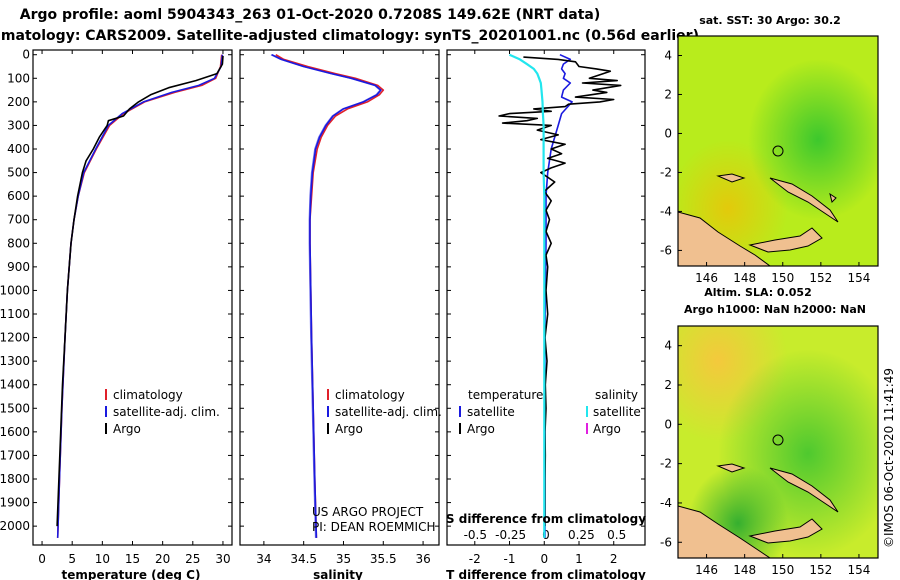 This screenshot has width=900, height=580. Describe the element at coordinates (338, 574) in the screenshot. I see `salinity-axis-label: salinity` at that location.